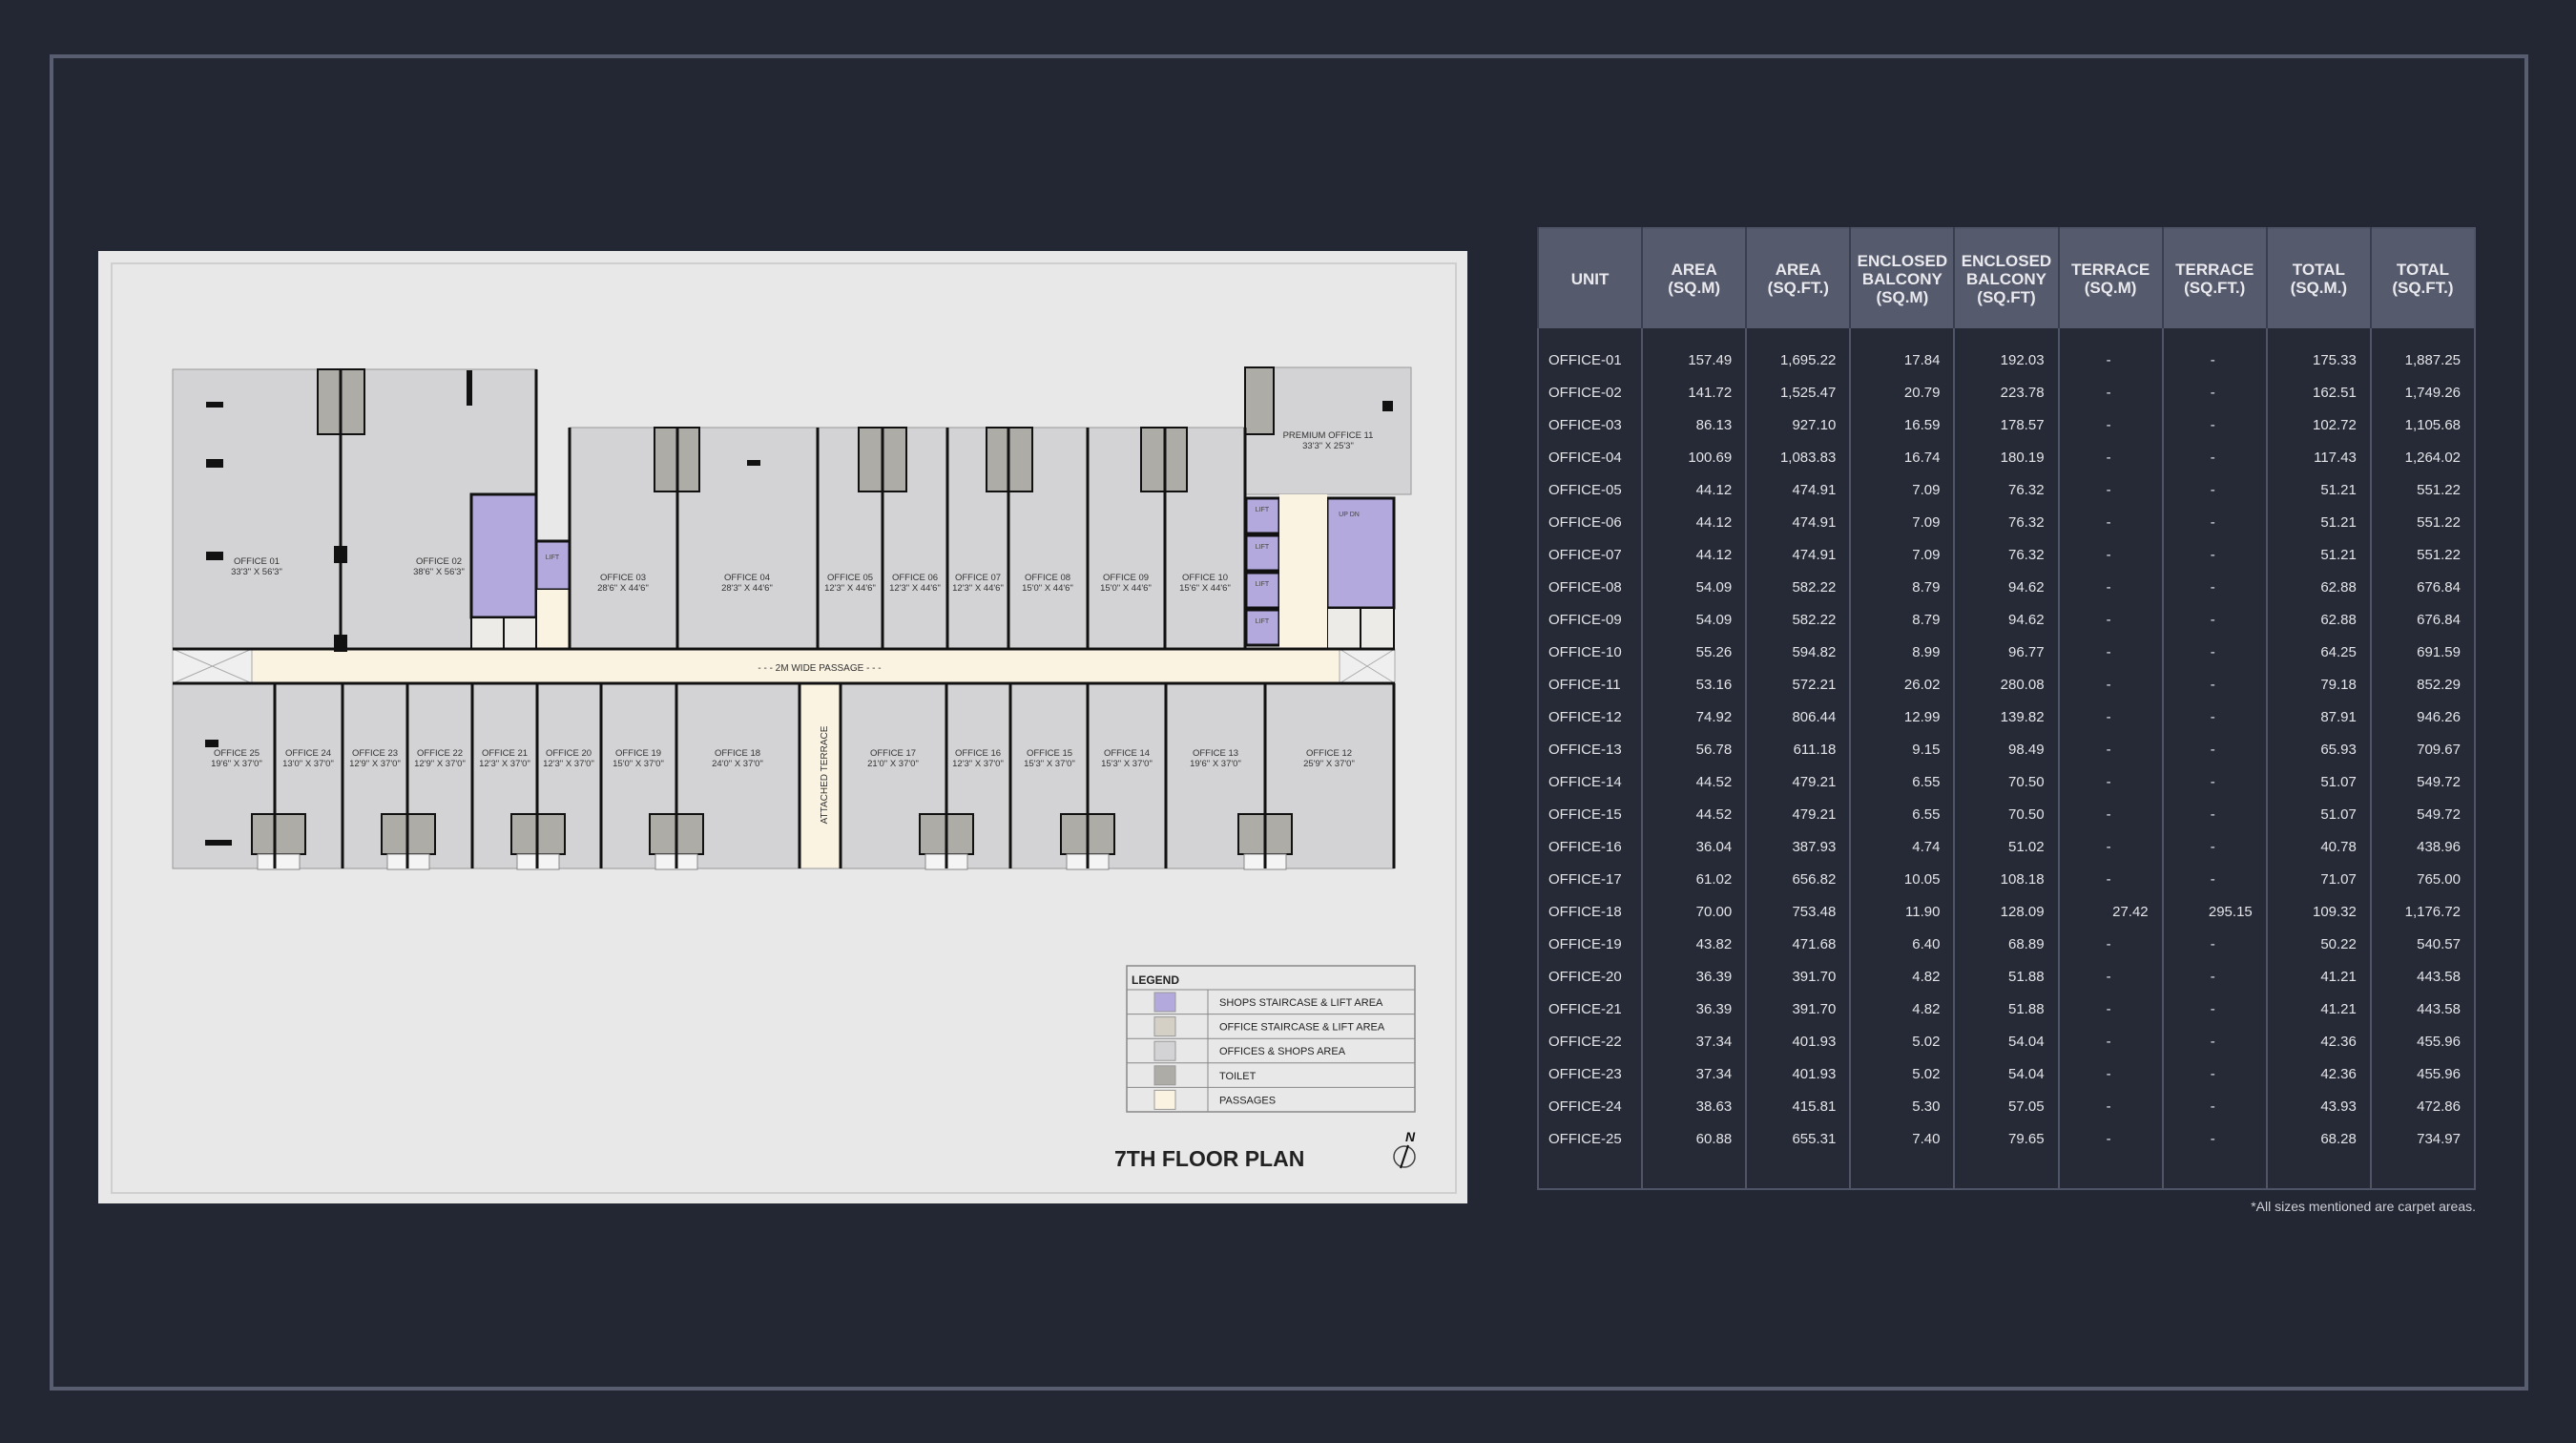 The image size is (2576, 1443). I want to click on value-cell: 192.03, so click(2006, 360).